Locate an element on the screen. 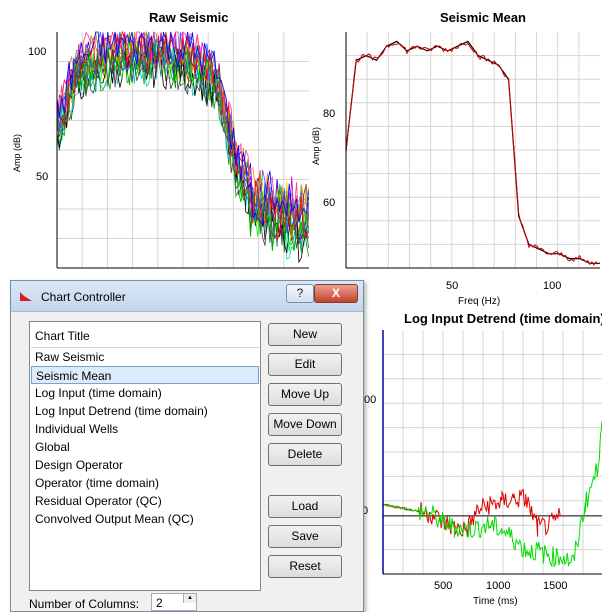 The image size is (602, 612). list-item: Individual Wells is located at coordinates (77, 429).